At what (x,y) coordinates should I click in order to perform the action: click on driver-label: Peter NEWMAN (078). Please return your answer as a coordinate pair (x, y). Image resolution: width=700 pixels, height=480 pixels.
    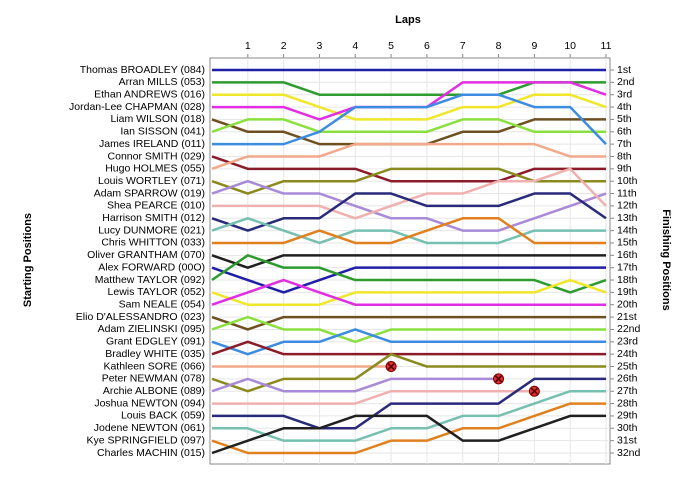
    Looking at the image, I should click on (153, 379).